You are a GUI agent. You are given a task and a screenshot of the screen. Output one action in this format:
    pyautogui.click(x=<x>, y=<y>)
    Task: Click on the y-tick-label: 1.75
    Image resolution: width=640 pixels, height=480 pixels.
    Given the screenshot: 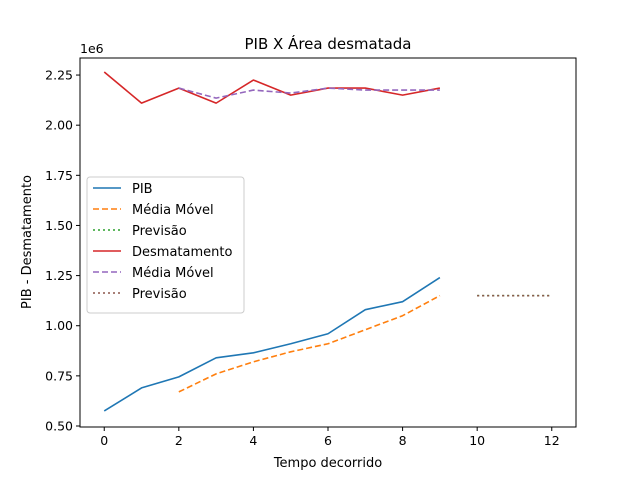 What is the action you would take?
    pyautogui.click(x=59, y=175)
    